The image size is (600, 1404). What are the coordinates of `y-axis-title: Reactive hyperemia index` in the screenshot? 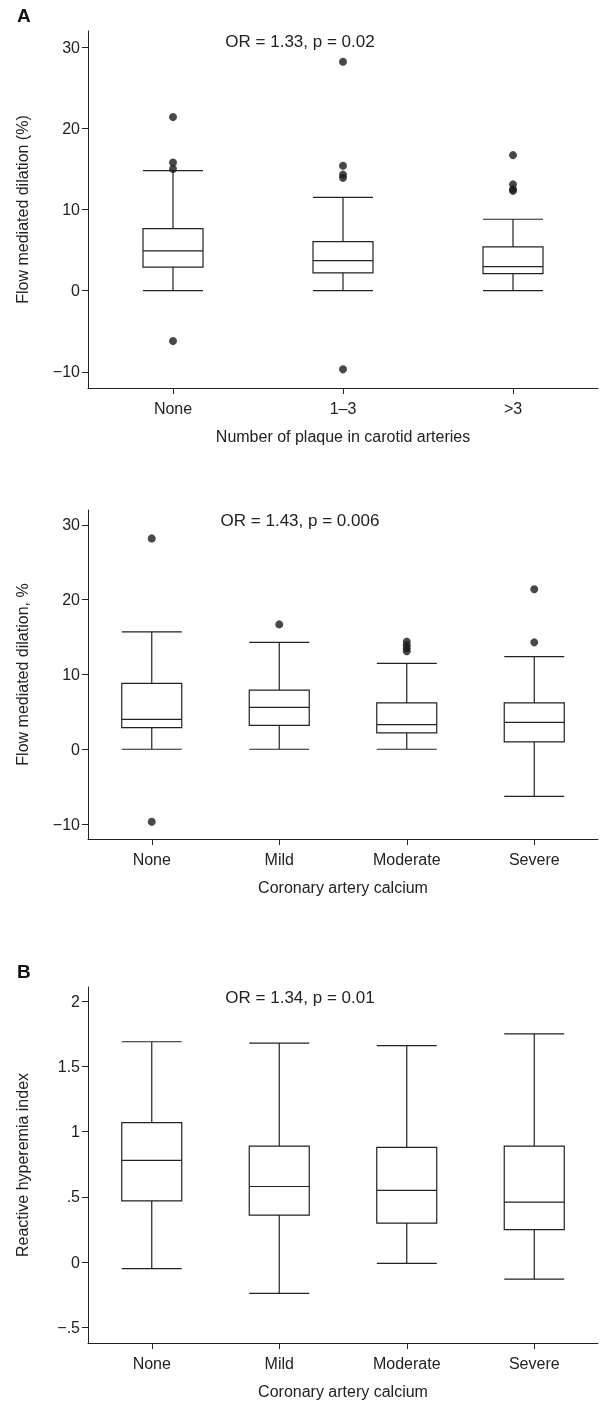 It's located at (22, 1165).